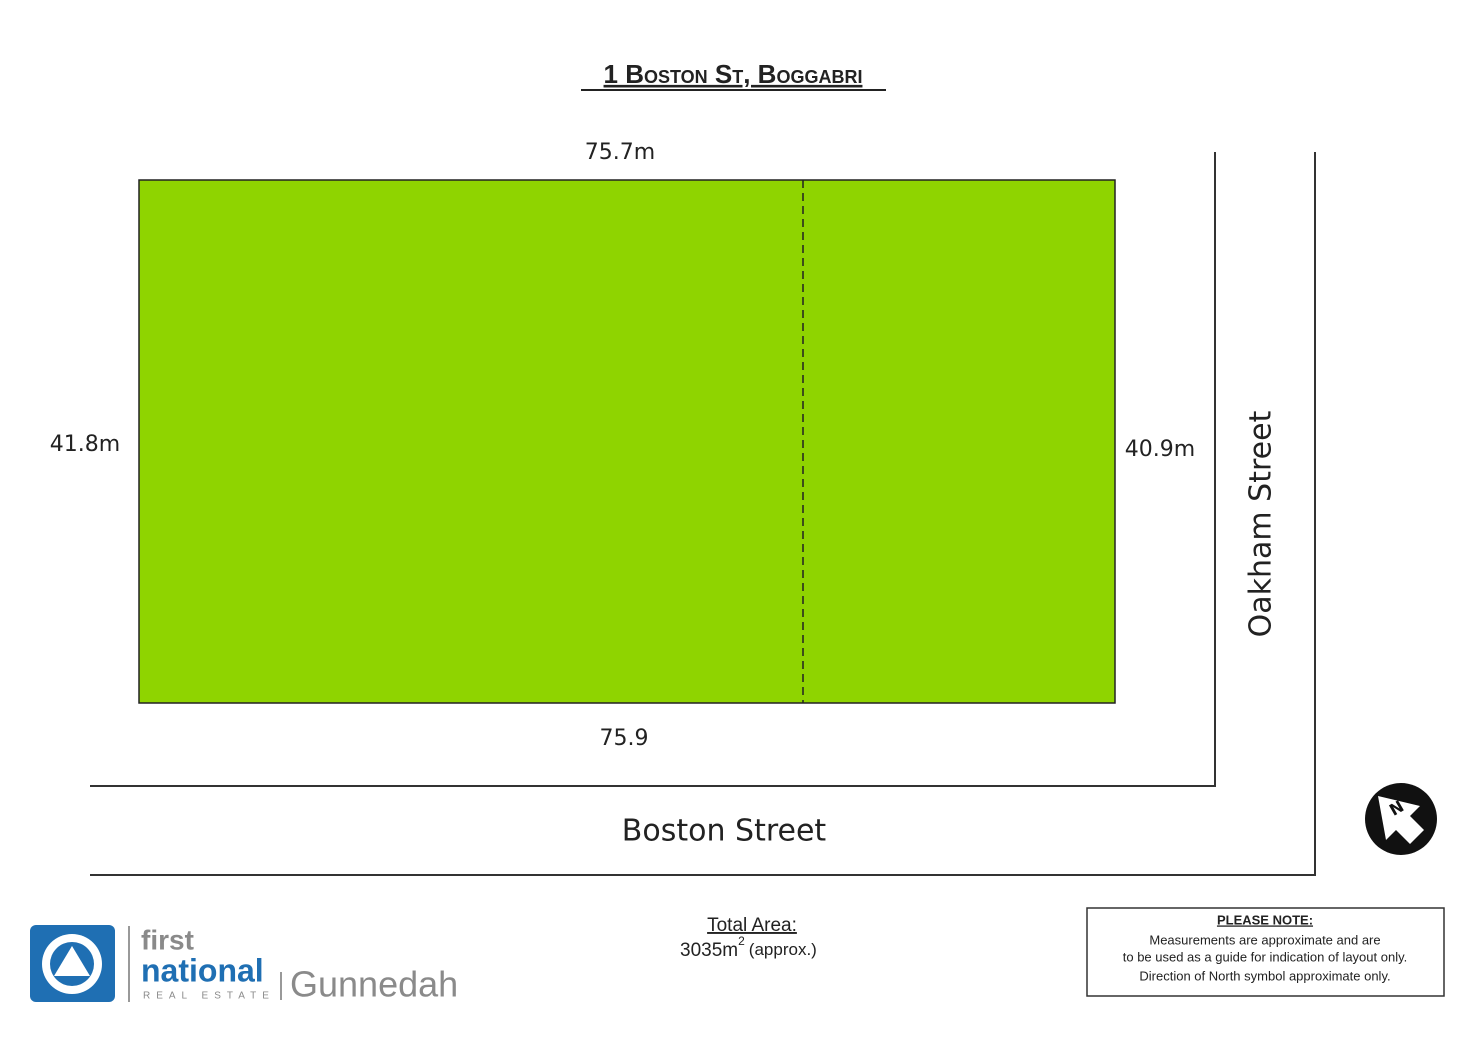 The width and height of the screenshot is (1472, 1040). Describe the element at coordinates (85, 444) in the screenshot. I see `left-length: 41.8m` at that location.